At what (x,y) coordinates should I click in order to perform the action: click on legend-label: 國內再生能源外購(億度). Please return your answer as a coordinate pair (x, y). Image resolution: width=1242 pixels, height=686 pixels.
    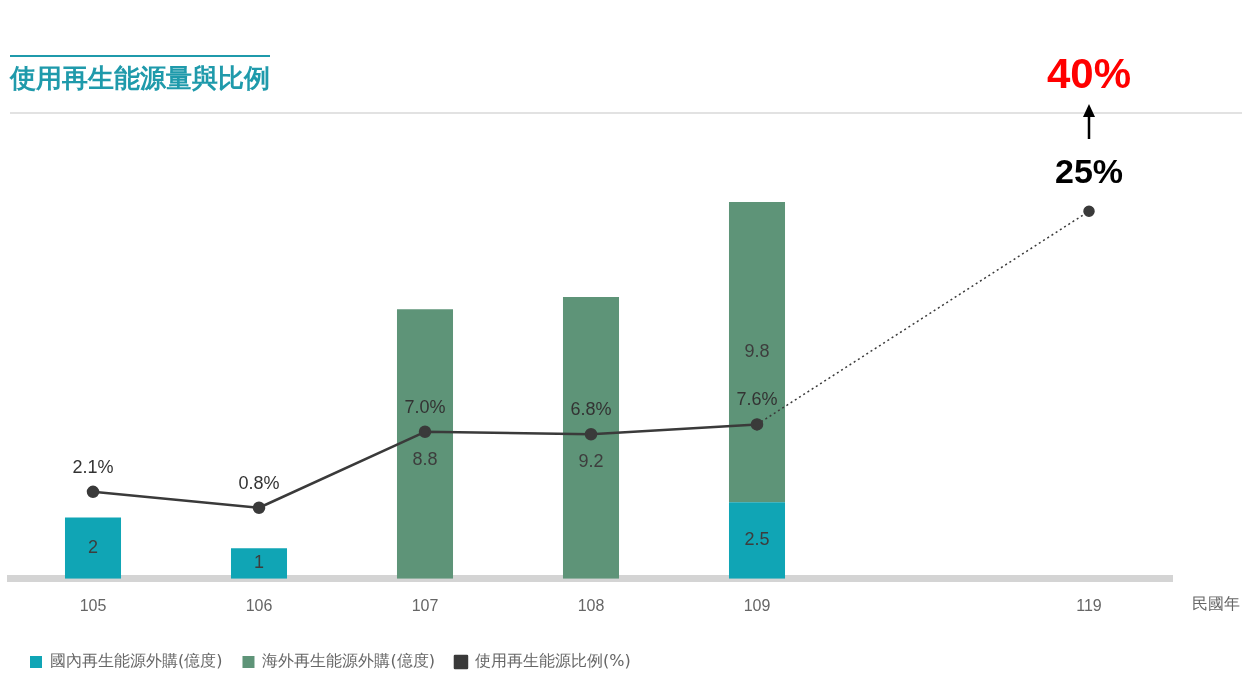
    Looking at the image, I should click on (136, 661).